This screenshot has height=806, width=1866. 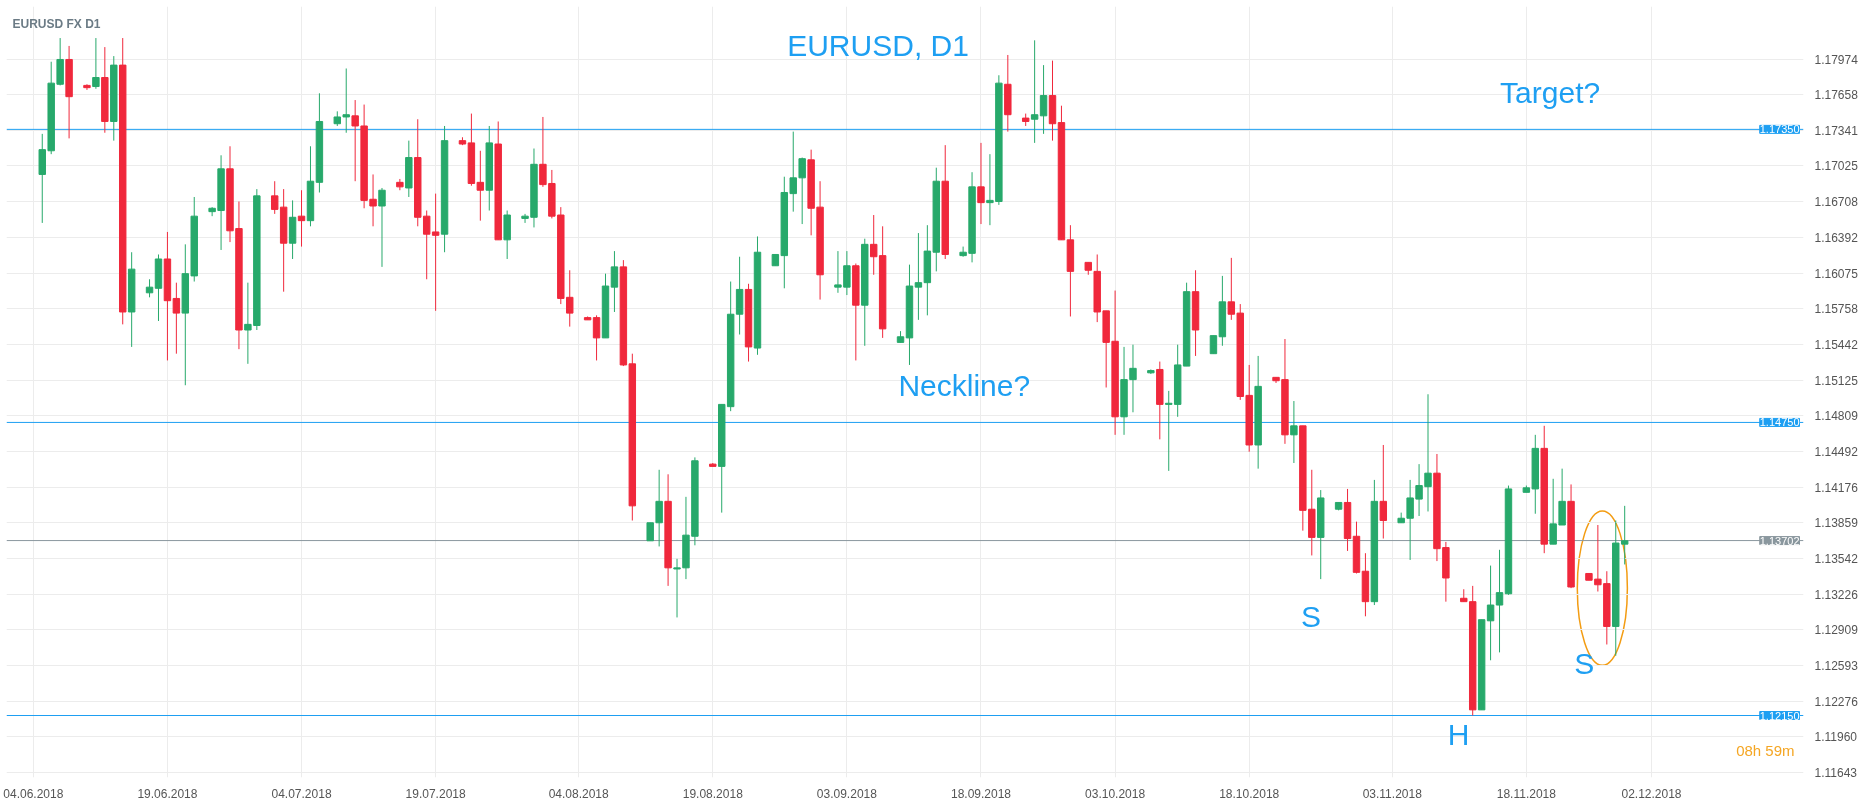 I want to click on x-tick-label: 03.11.2018, so click(x=1392, y=793).